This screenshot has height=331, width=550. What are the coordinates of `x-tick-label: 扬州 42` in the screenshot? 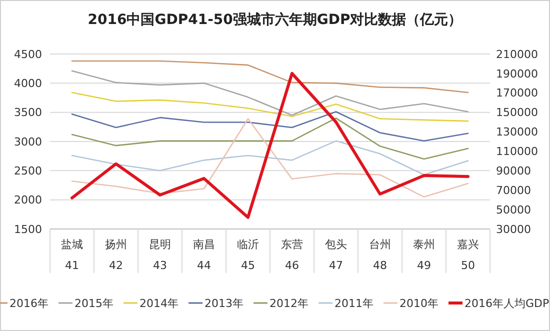 It's located at (116, 255).